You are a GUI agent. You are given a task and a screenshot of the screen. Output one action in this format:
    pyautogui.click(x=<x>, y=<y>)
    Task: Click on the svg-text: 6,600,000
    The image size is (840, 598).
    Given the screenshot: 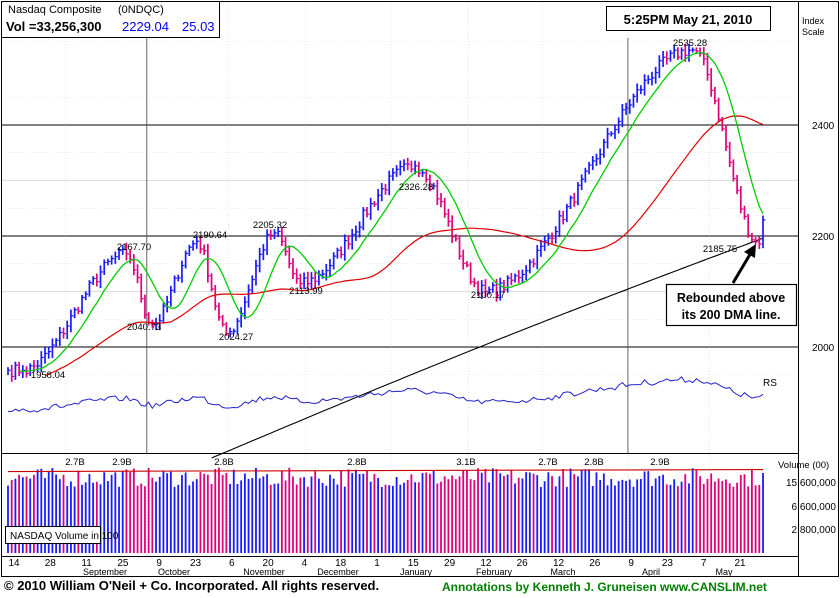 What is the action you would take?
    pyautogui.click(x=814, y=507)
    